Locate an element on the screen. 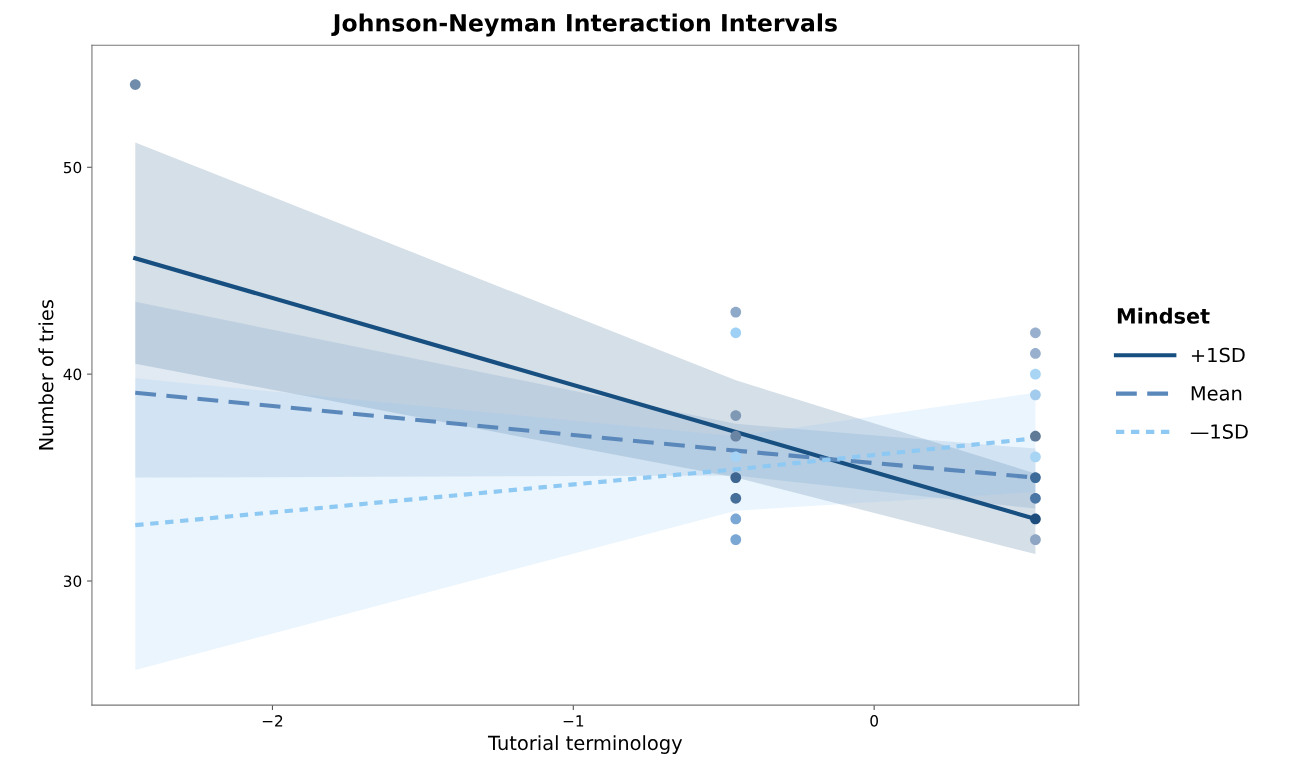 Image resolution: width=1295 pixels, height=780 pixels. y-tick-label: 40 is located at coordinates (72, 374).